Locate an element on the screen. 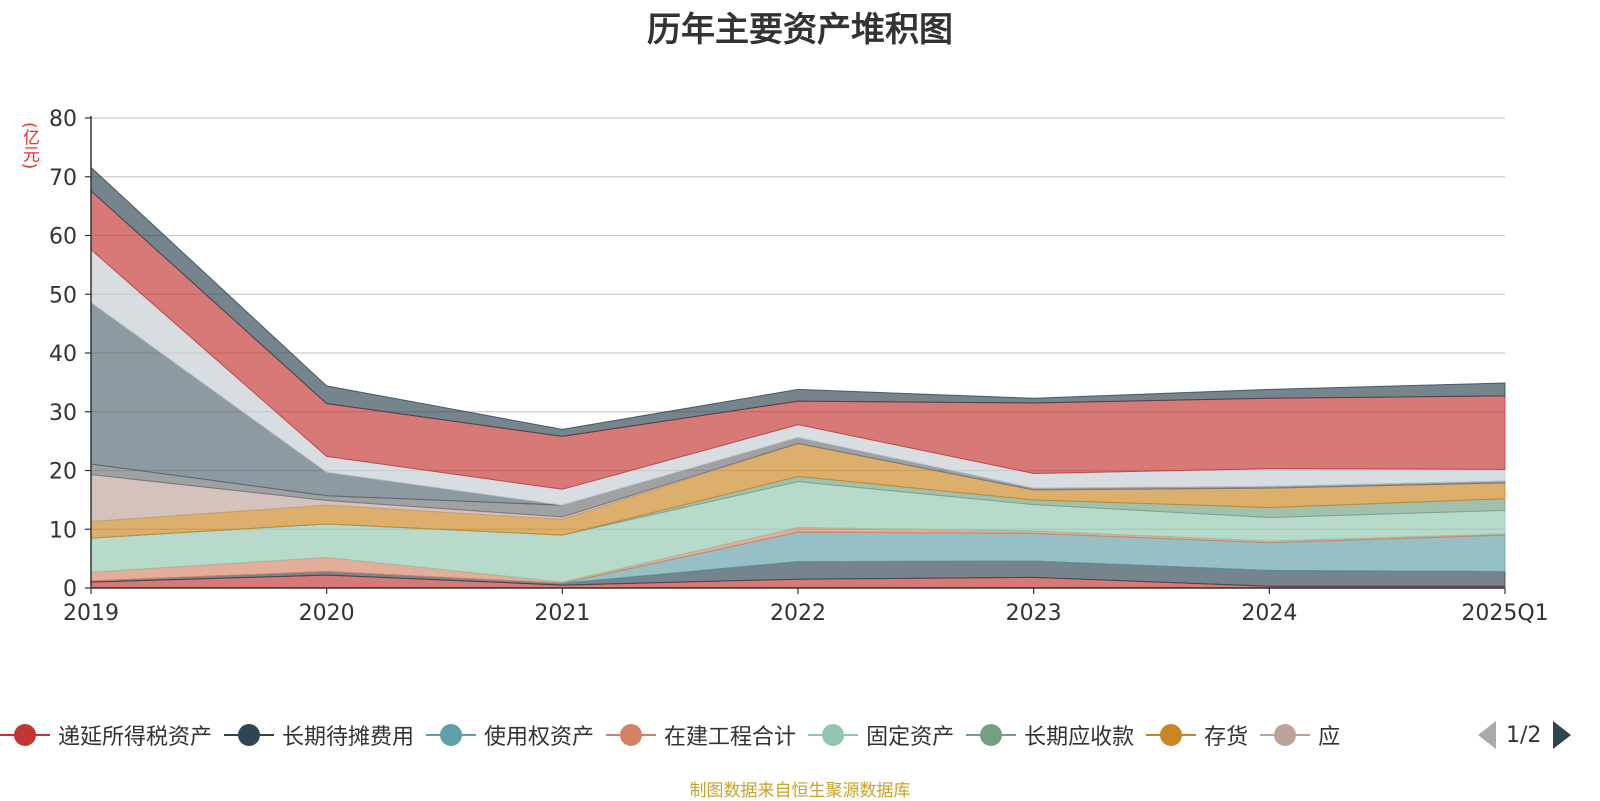 The image size is (1600, 801). legend-item: 存货 is located at coordinates (1197, 735).